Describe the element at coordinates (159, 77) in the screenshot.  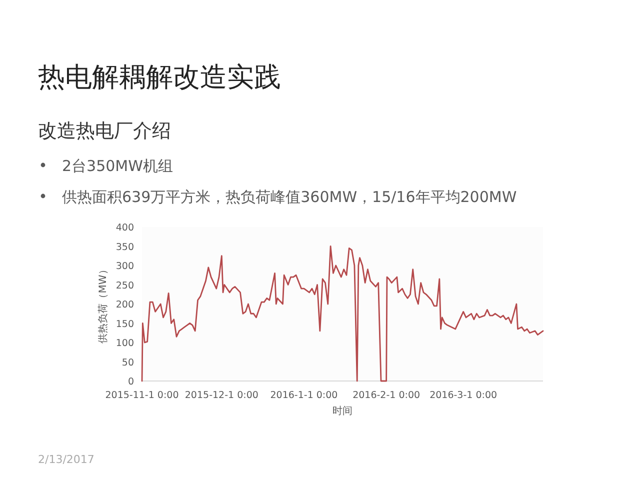
I see `chart-title: 热电解耦解改造实践` at that location.